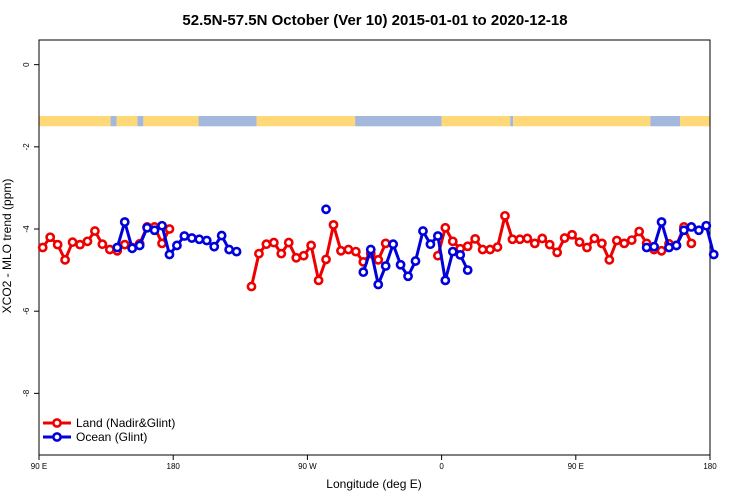 This screenshot has width=750, height=500. I want to click on y-tick-label: 0, so click(26, 64).